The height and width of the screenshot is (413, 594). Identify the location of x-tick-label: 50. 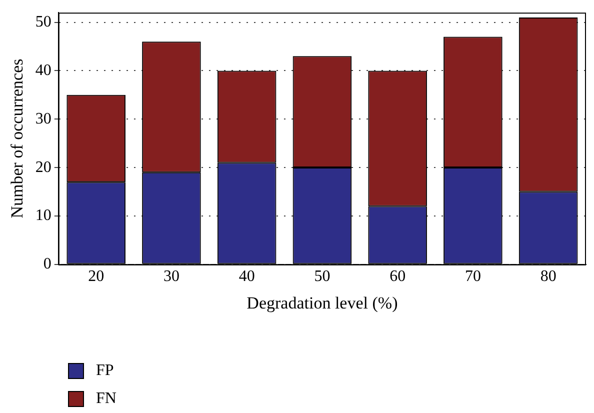
(322, 277).